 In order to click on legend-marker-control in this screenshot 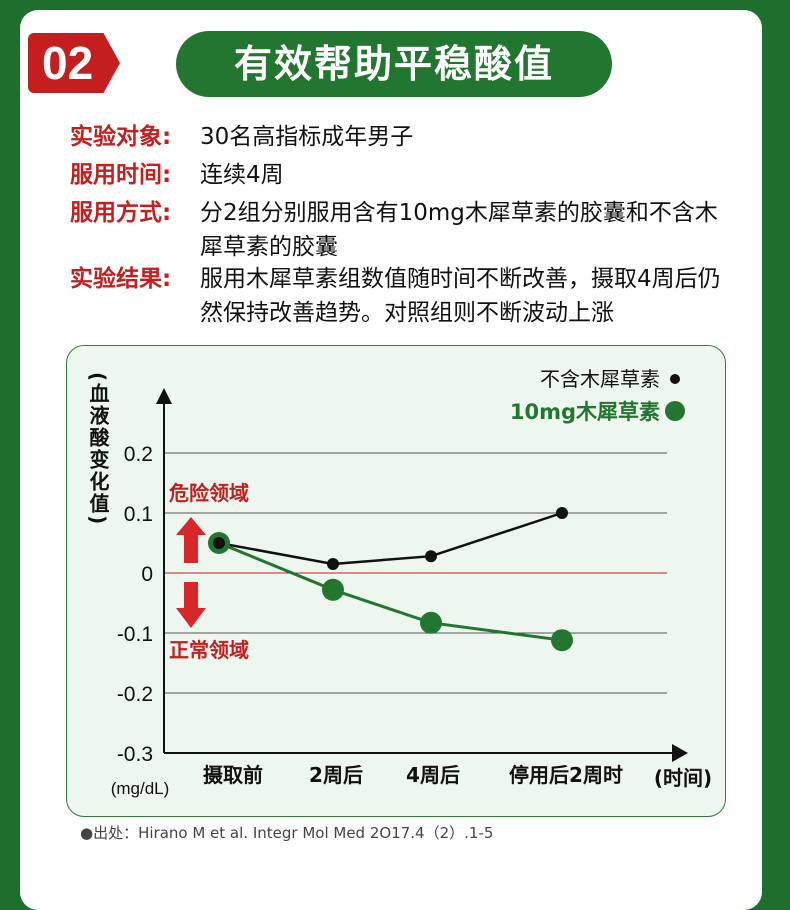, I will do `click(675, 379)`.